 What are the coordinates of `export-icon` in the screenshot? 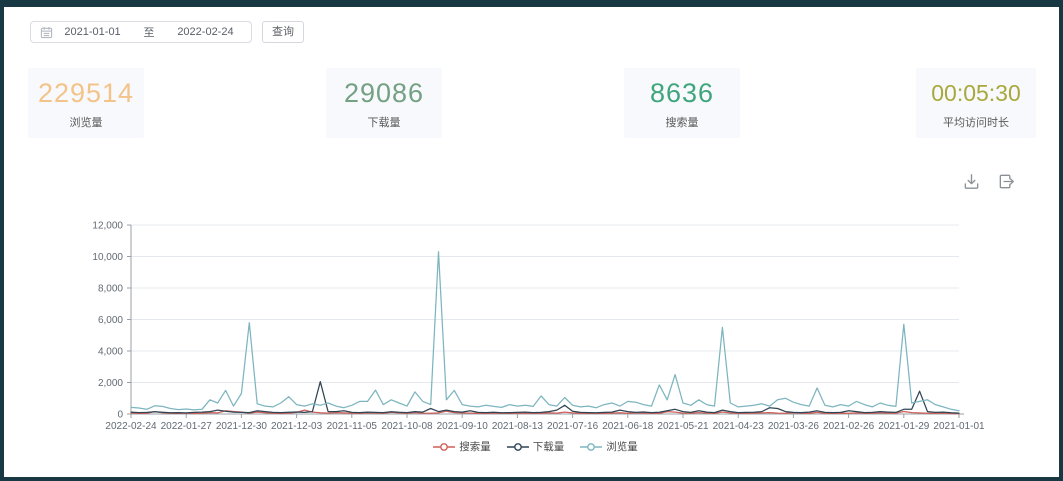 It's located at (1006, 183).